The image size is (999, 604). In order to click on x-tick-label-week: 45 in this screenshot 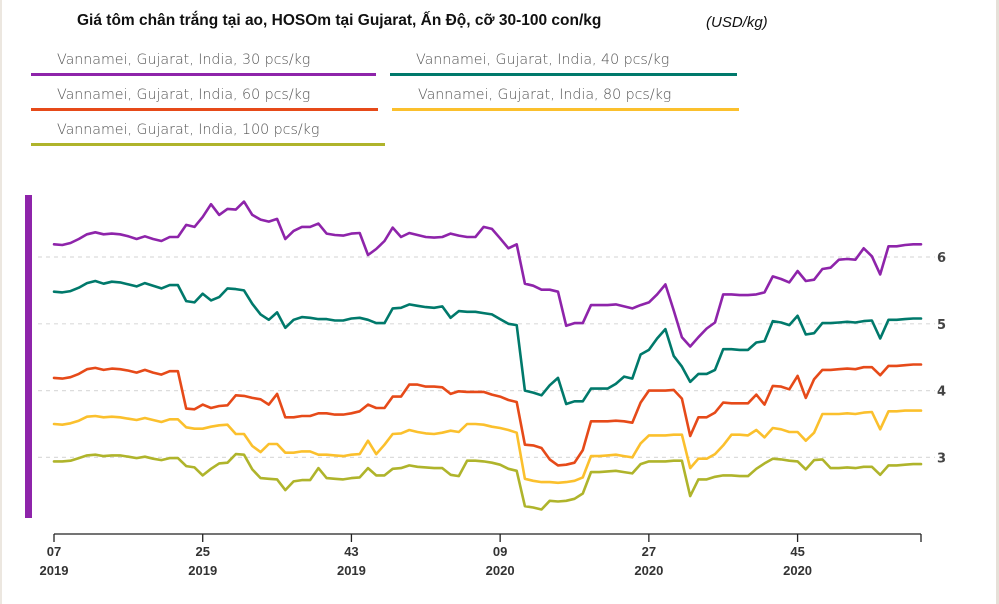, I will do `click(797, 551)`.